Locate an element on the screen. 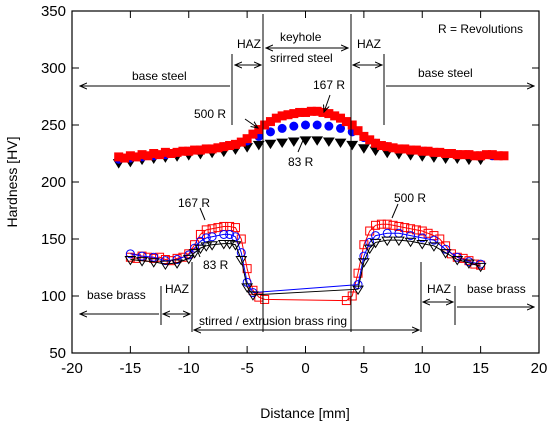 This screenshot has height=425, width=550. x-tick-label: -15 is located at coordinates (131, 368).